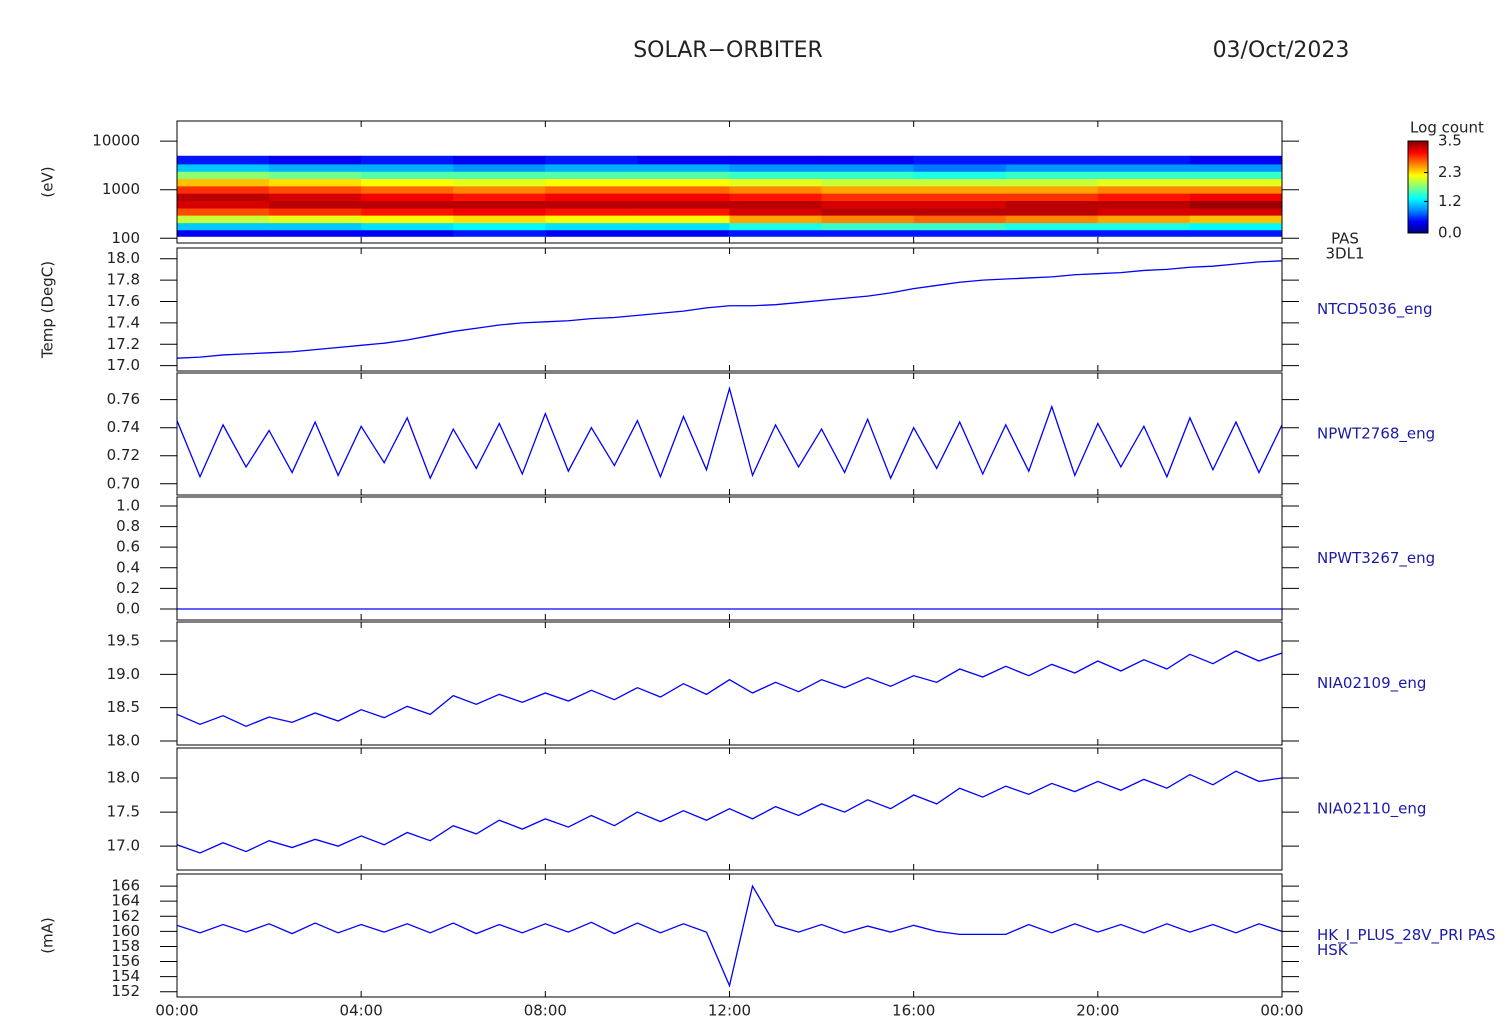 Image resolution: width=1512 pixels, height=1024 pixels. What do you see at coordinates (1281, 1011) in the screenshot?
I see `x-tick-label: 00:00` at bounding box center [1281, 1011].